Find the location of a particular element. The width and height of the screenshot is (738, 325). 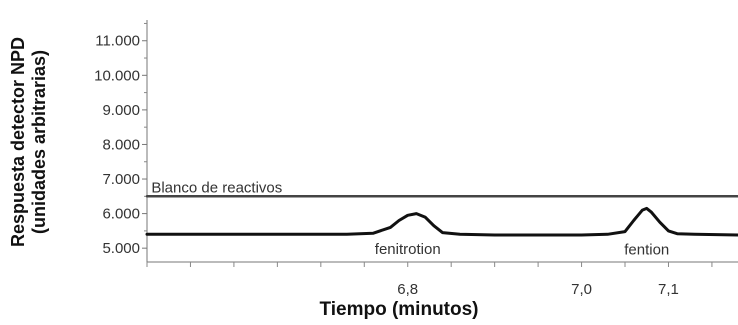

x-ticks: 6,8 7,0 7,1 is located at coordinates (429, 280).